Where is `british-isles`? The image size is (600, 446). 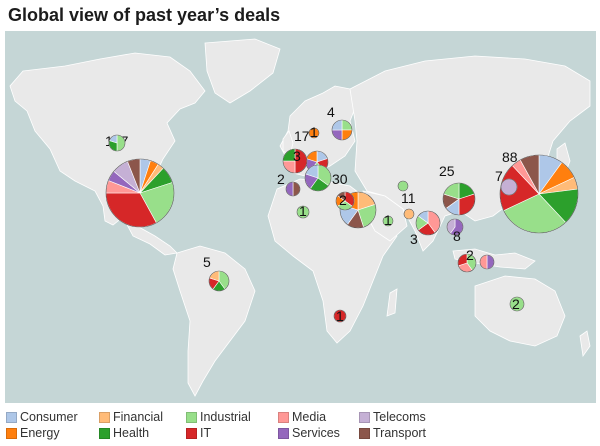 british-isles is located at coordinates (288, 143).